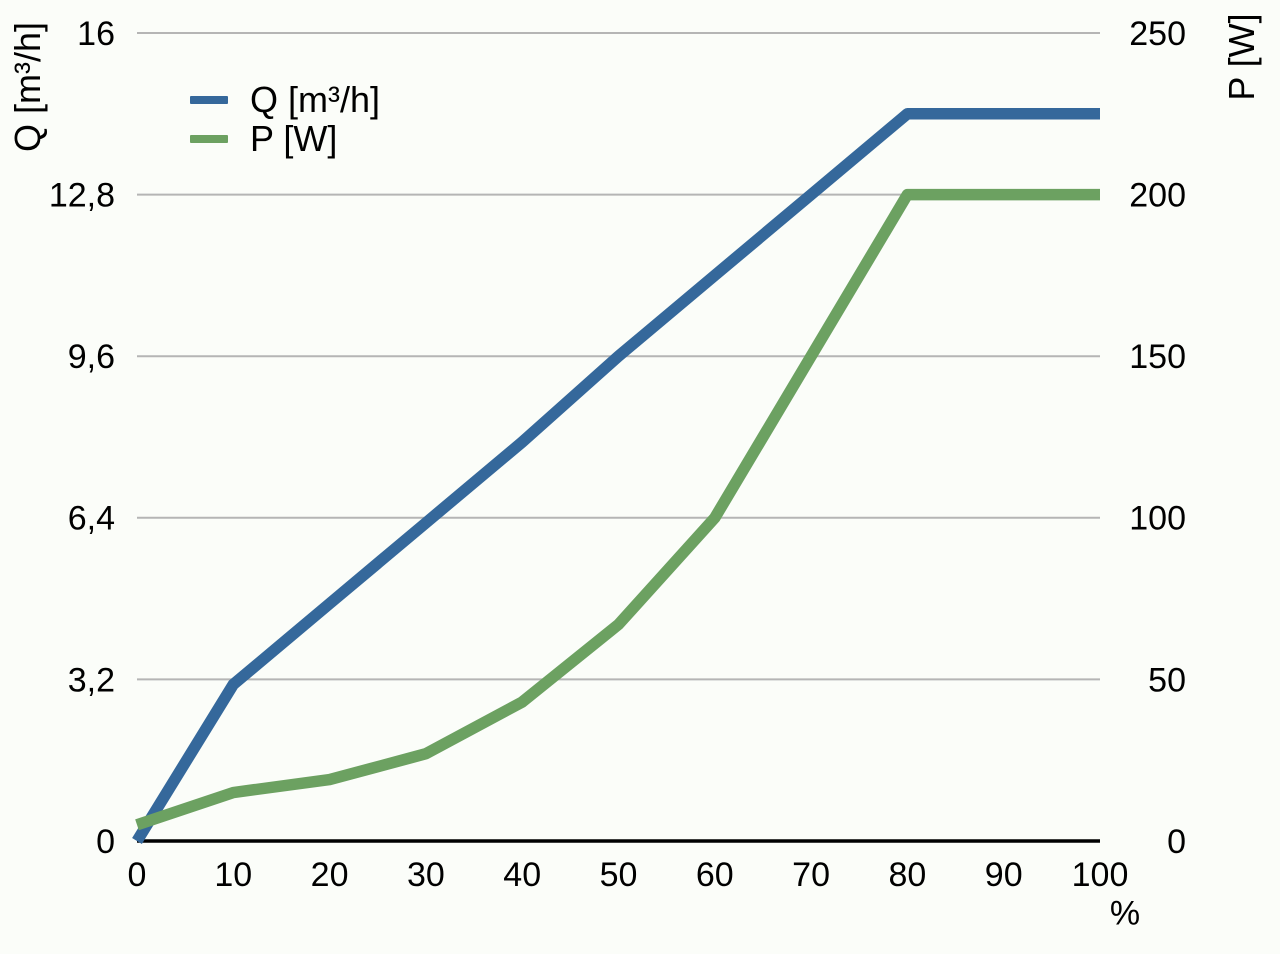  I want to click on q-series-swatch, so click(209, 99).